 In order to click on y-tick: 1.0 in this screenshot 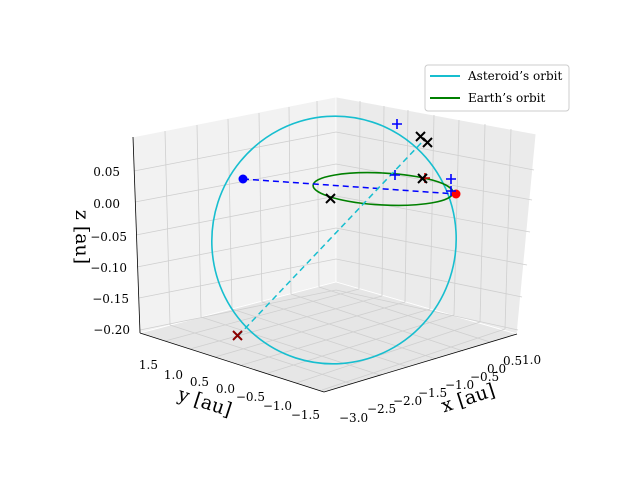, I will do `click(173, 375)`.